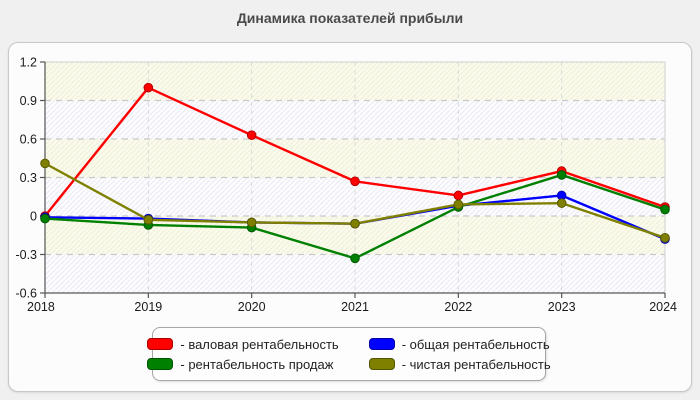  Describe the element at coordinates (28, 178) in the screenshot. I see `y-tick-label: 0.3` at that location.